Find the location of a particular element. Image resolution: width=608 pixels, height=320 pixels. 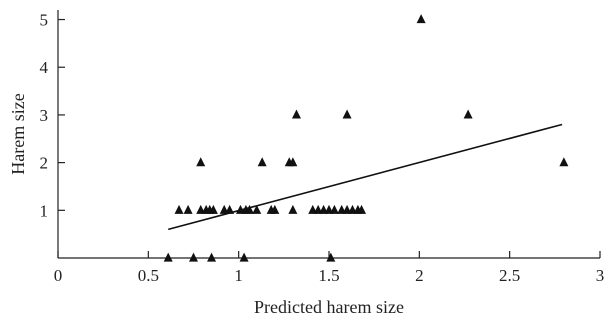

x-tick-label: 1 is located at coordinates (238, 275).